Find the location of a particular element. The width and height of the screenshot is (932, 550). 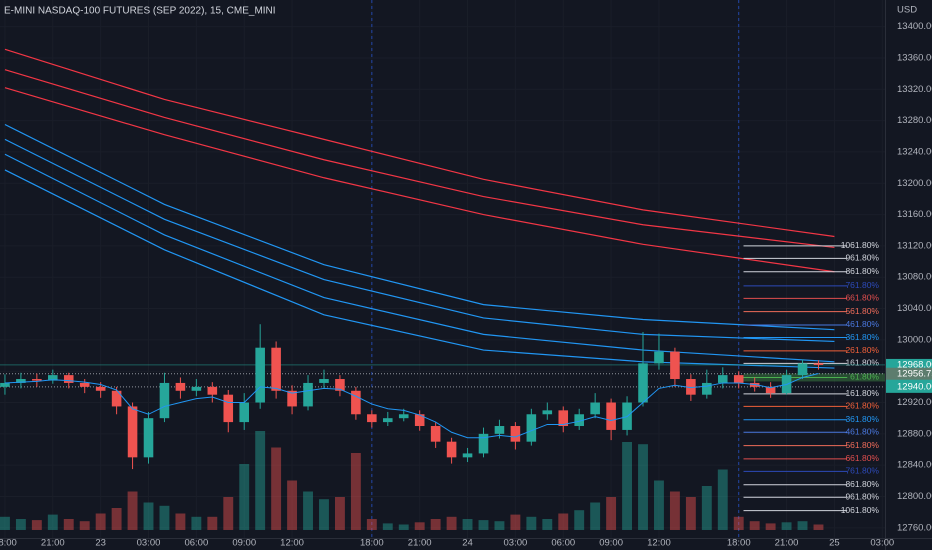

fib-label: 161.80% is located at coordinates (862, 393).